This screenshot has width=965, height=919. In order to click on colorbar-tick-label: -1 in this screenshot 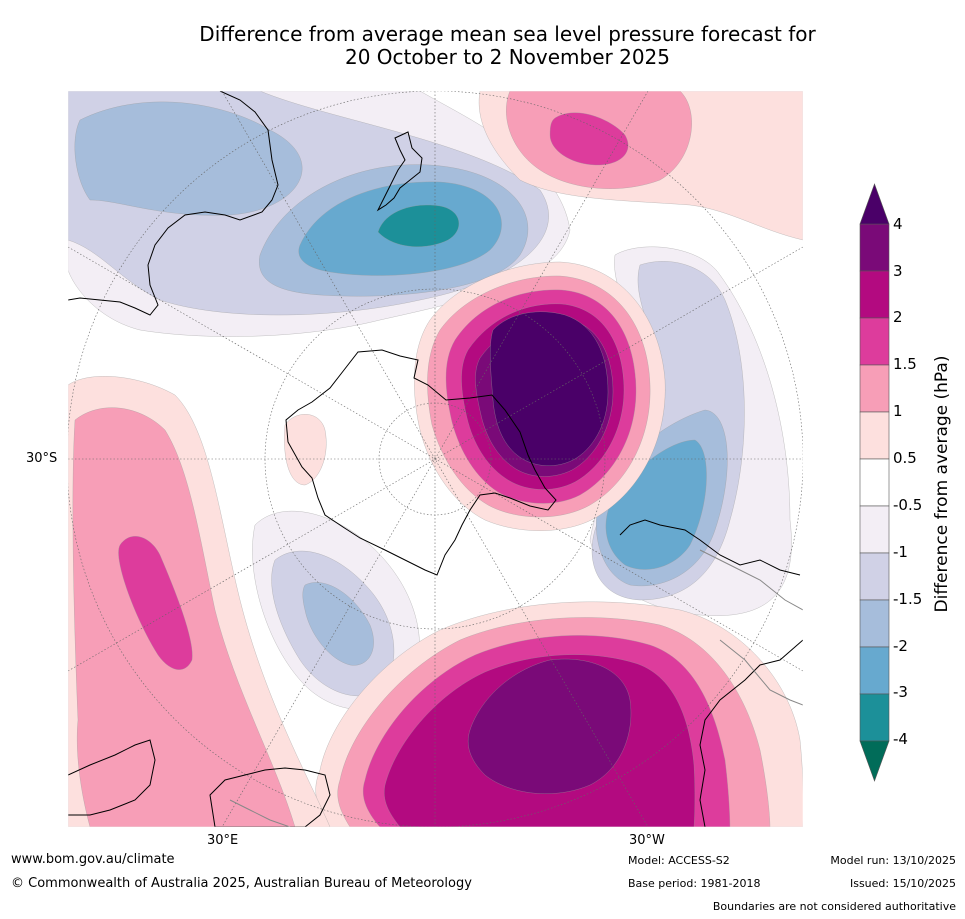, I will do `click(900, 552)`.